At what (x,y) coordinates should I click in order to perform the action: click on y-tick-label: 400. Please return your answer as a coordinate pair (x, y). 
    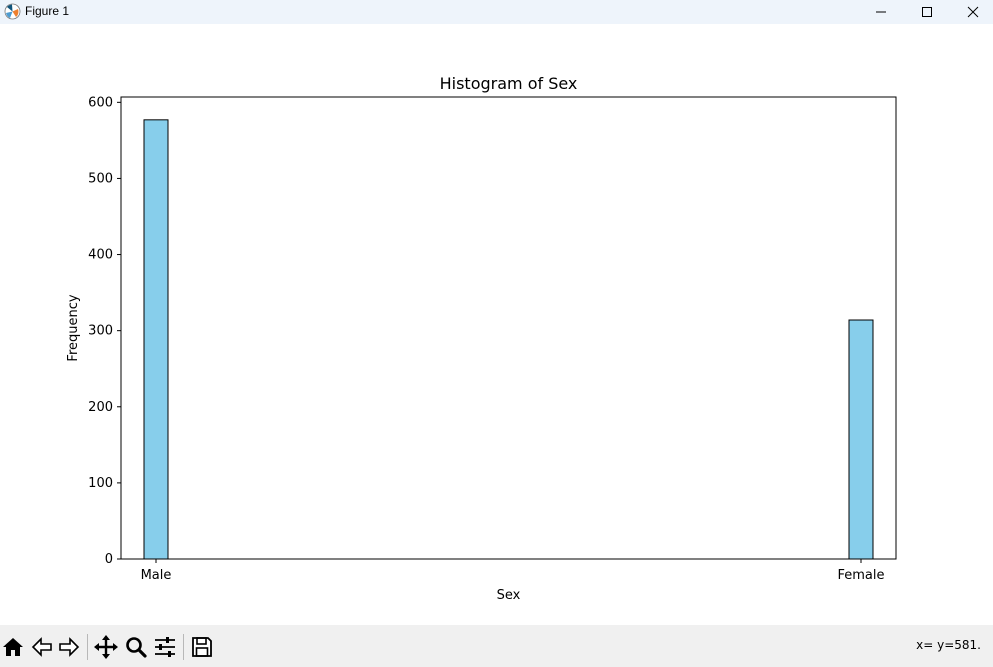
    Looking at the image, I should click on (100, 255).